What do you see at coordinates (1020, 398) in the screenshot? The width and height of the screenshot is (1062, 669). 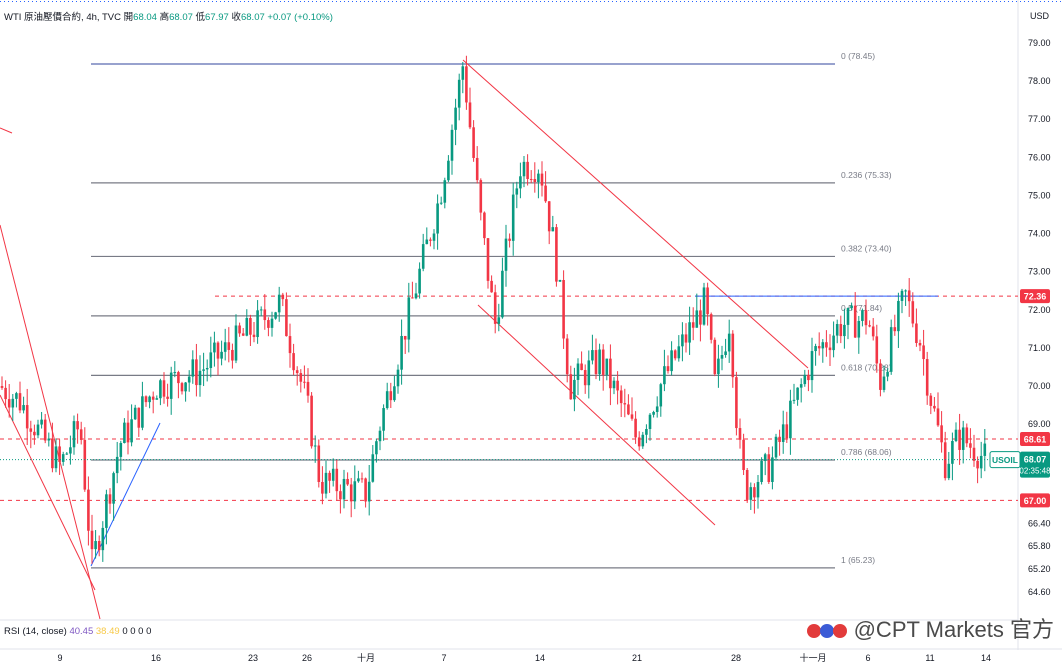 I see `price-tags: 72.36 68.61 67.00 USOIL 68.07 02:35:48` at bounding box center [1020, 398].